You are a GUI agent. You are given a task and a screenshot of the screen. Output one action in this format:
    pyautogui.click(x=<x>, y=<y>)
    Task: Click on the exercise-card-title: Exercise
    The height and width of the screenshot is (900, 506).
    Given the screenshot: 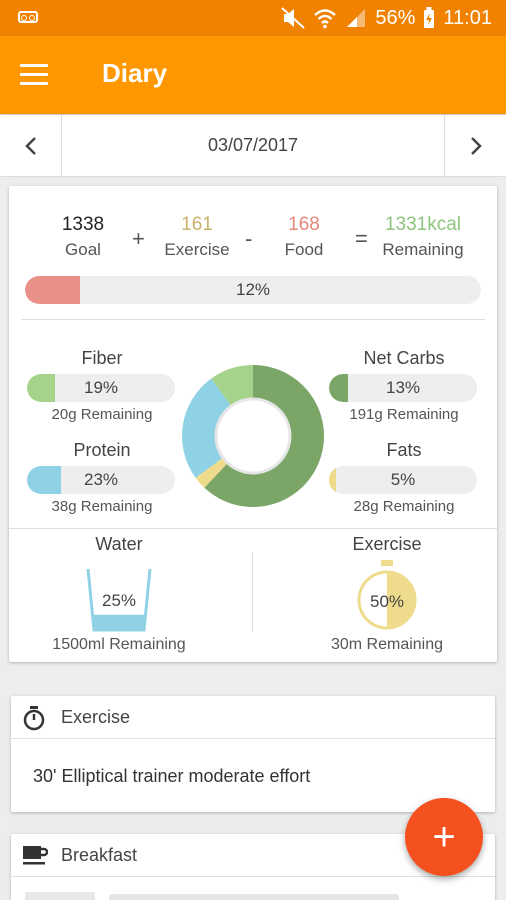 What is the action you would take?
    pyautogui.click(x=96, y=717)
    